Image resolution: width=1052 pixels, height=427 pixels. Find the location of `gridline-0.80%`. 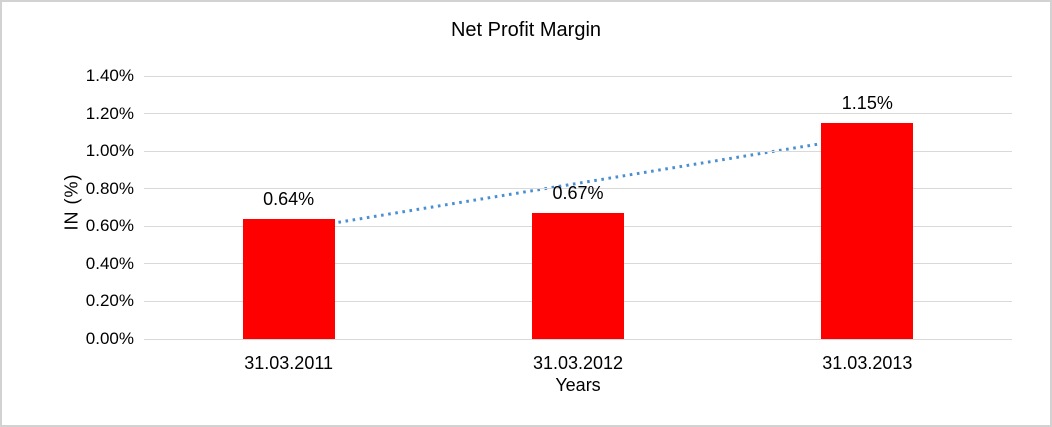

gridline-0.80% is located at coordinates (578, 189).